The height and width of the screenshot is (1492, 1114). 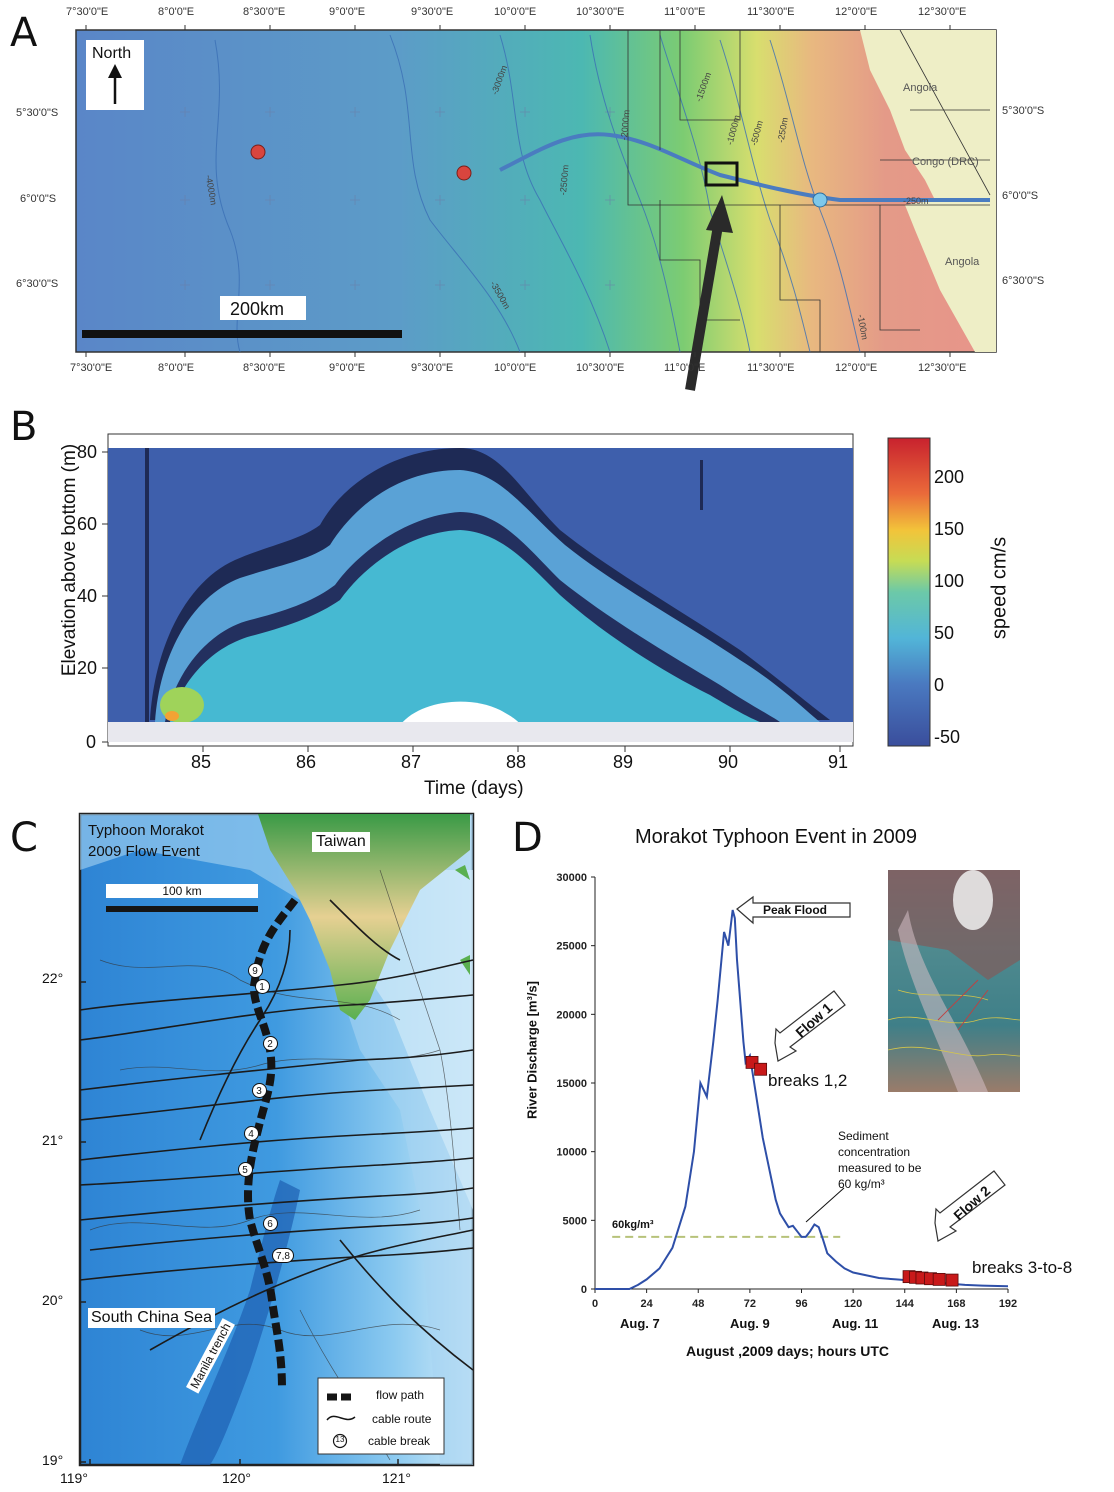 I want to click on lon-label: 10°30'0"E, so click(x=600, y=12).